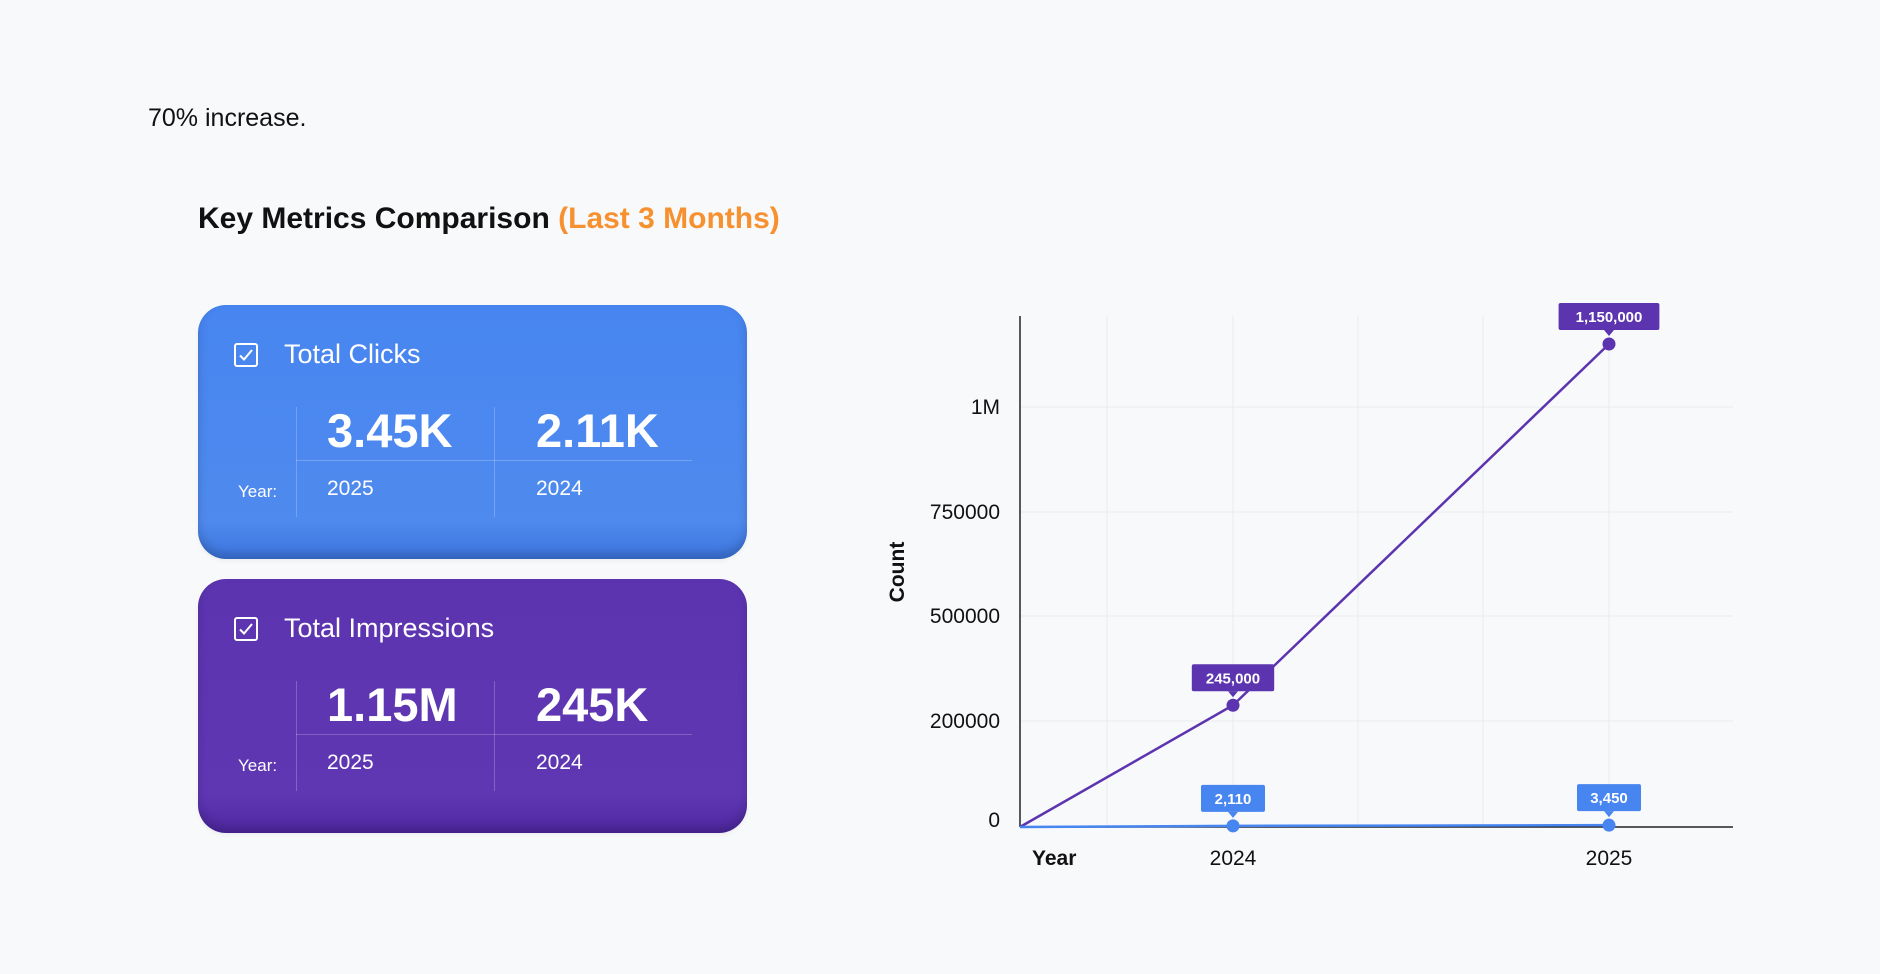  I want to click on data-label: 1,150,000, so click(1609, 317).